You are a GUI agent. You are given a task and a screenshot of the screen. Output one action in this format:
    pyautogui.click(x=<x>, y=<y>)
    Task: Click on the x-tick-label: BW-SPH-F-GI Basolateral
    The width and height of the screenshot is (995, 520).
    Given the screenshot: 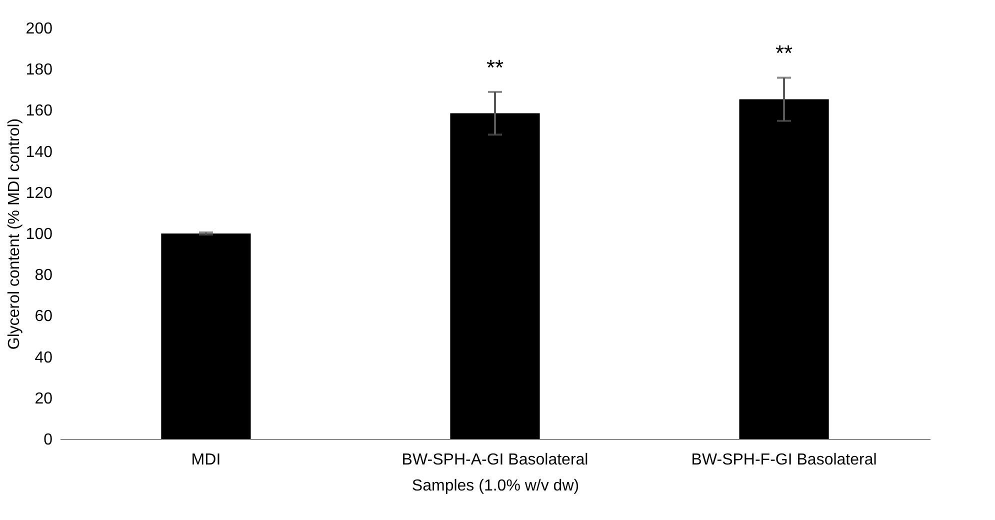 What is the action you would take?
    pyautogui.click(x=784, y=460)
    